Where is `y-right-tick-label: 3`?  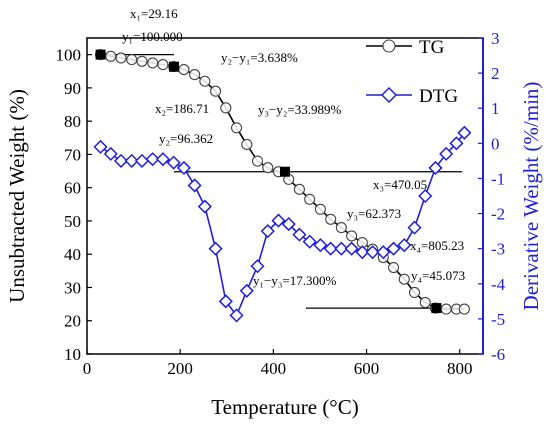
y-right-tick-label: 3 is located at coordinates (495, 38).